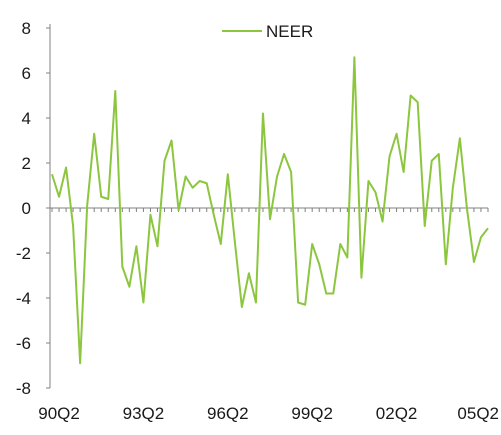 The width and height of the screenshot is (501, 435). What do you see at coordinates (26, 73) in the screenshot?
I see `y-tick-label: 6` at bounding box center [26, 73].